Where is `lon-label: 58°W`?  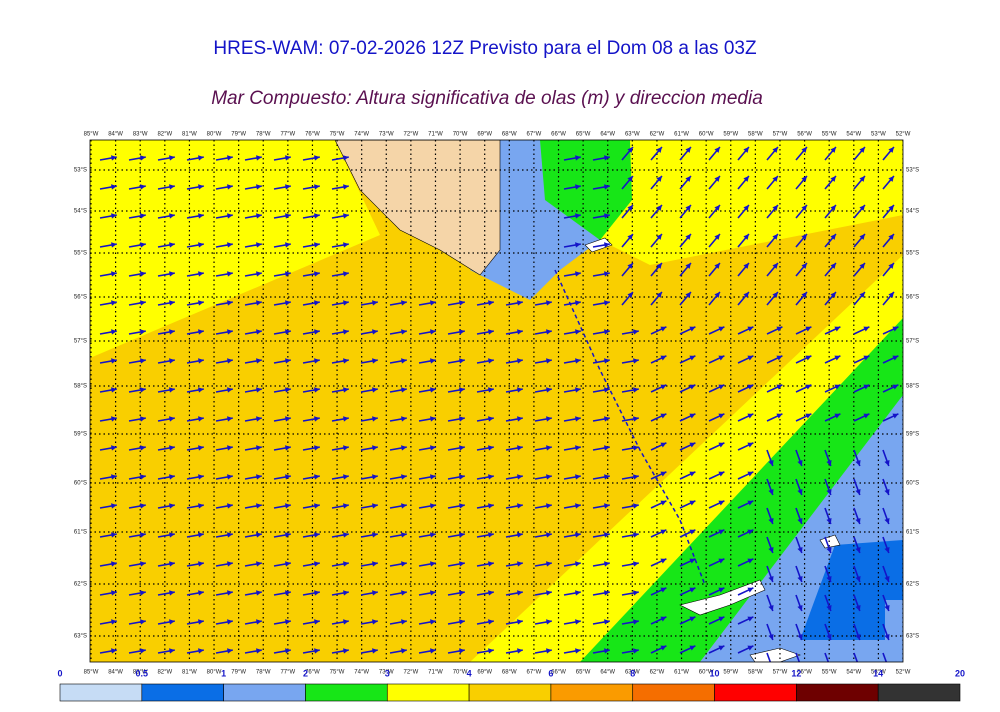
lon-label: 58°W is located at coordinates (755, 673).